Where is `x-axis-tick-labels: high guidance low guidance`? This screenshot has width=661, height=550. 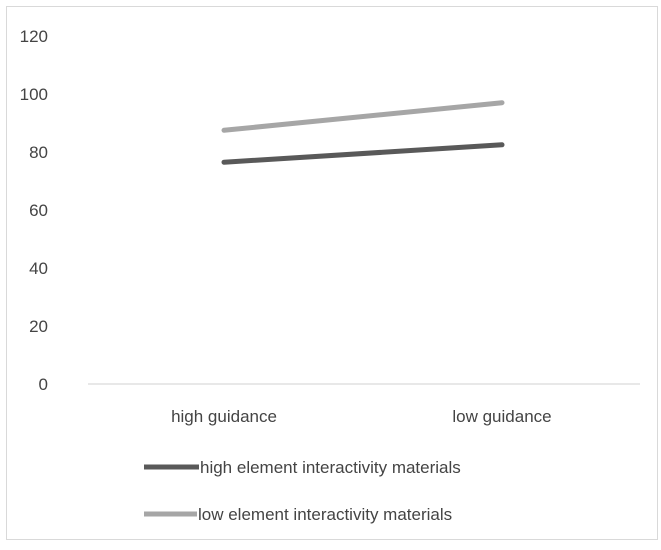
x-axis-tick-labels: high guidance low guidance is located at coordinates (361, 416).